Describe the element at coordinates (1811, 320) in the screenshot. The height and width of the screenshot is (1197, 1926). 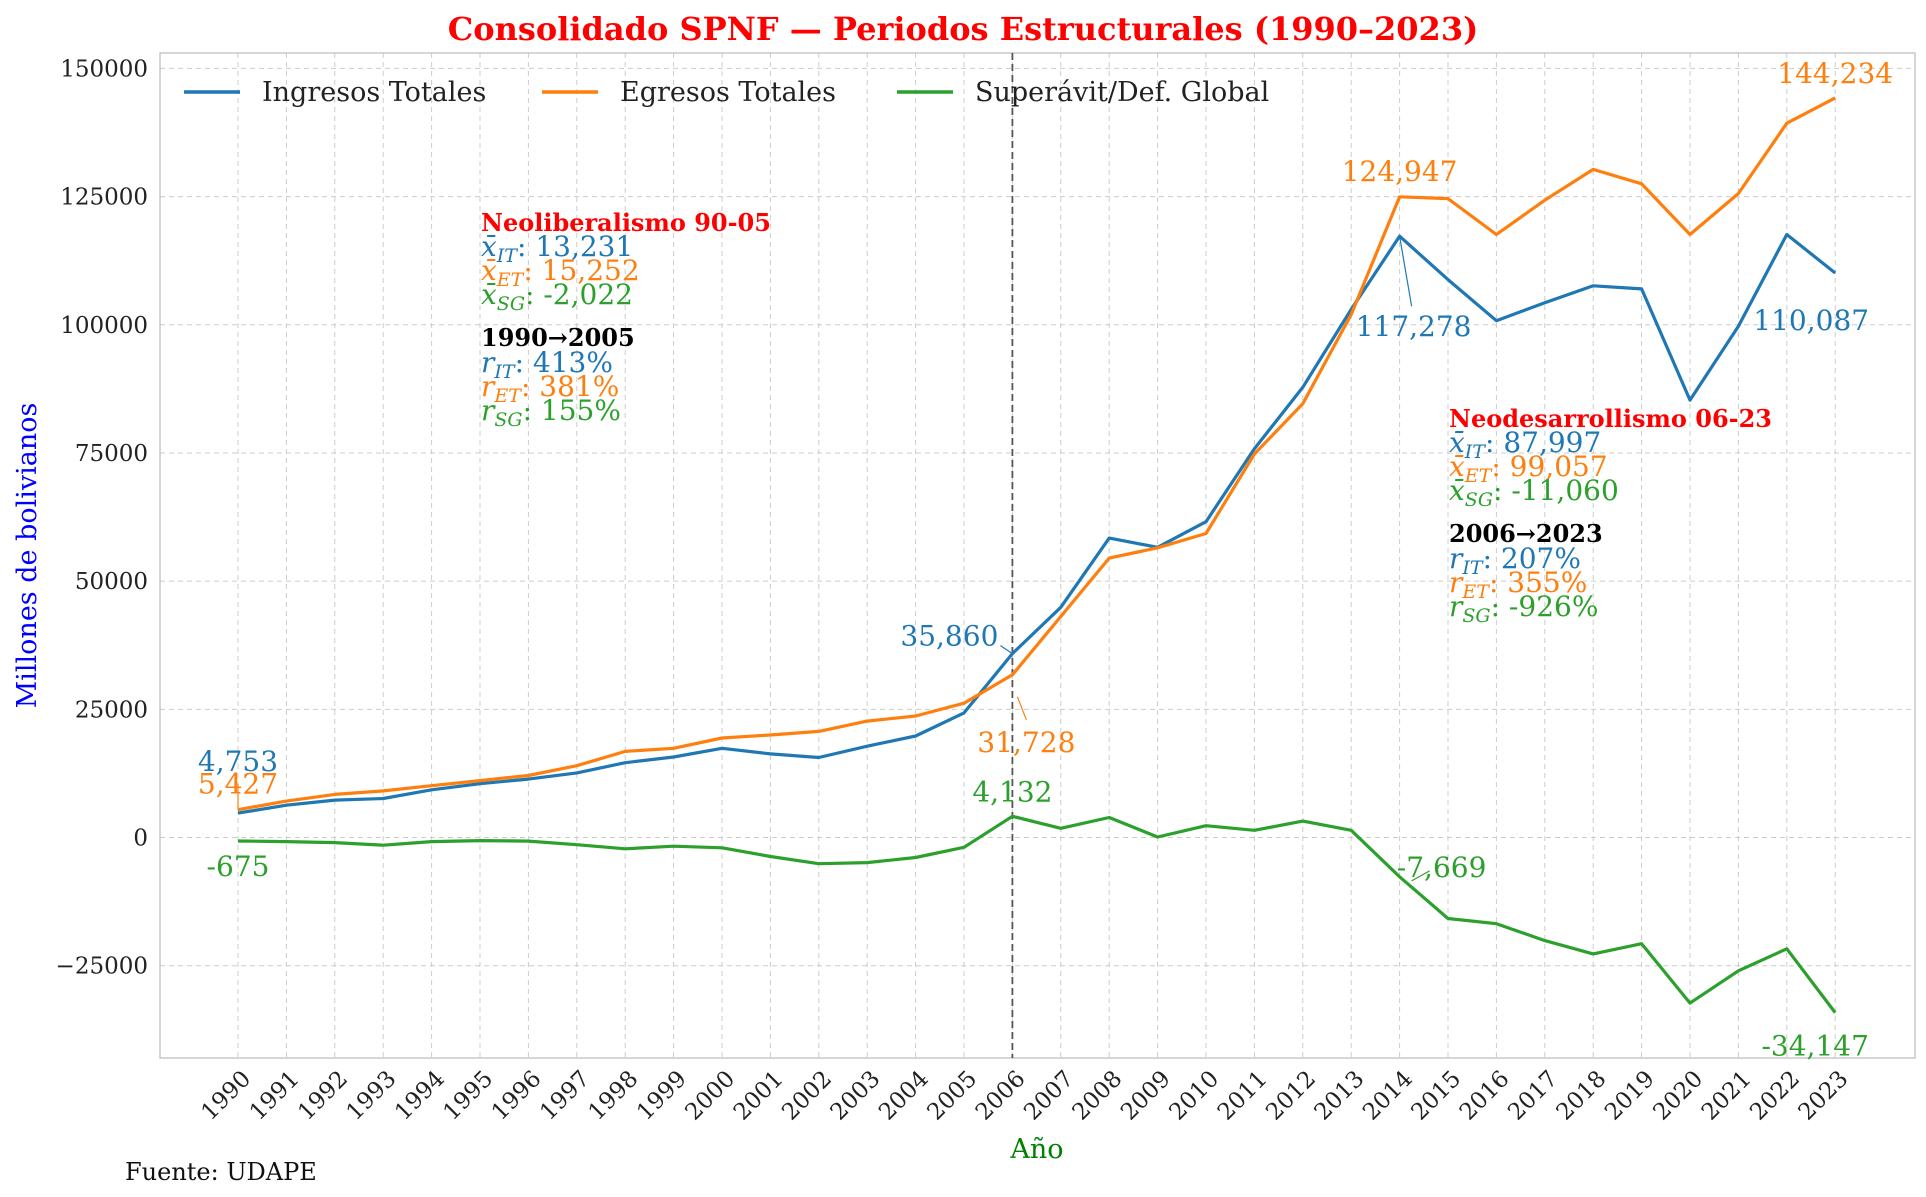
I see `data-label: 110,087` at that location.